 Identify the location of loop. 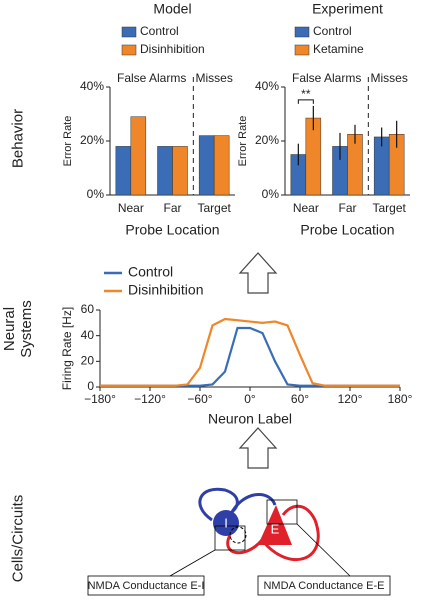
(290, 533).